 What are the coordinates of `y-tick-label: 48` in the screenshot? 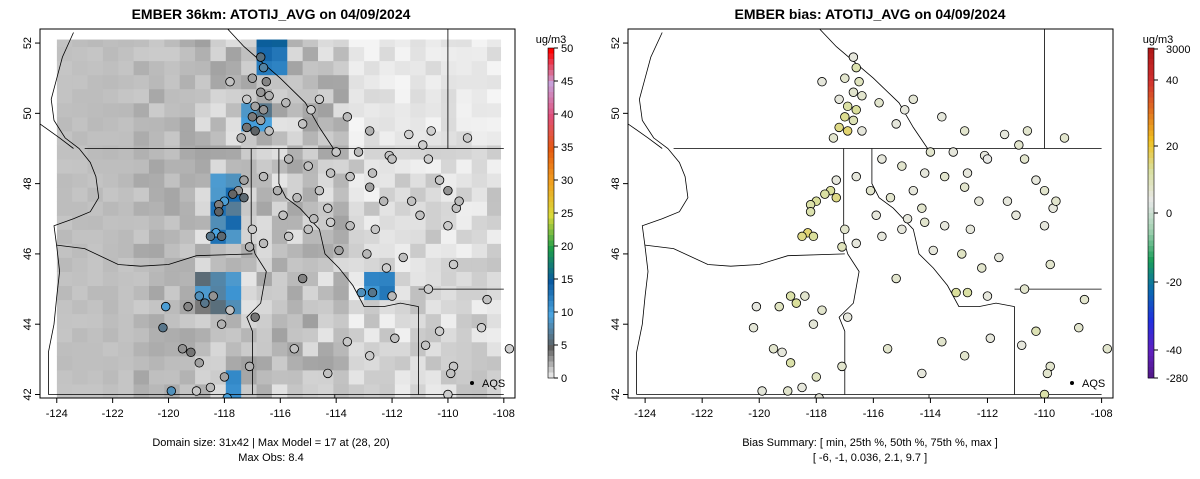 It's located at (28, 184).